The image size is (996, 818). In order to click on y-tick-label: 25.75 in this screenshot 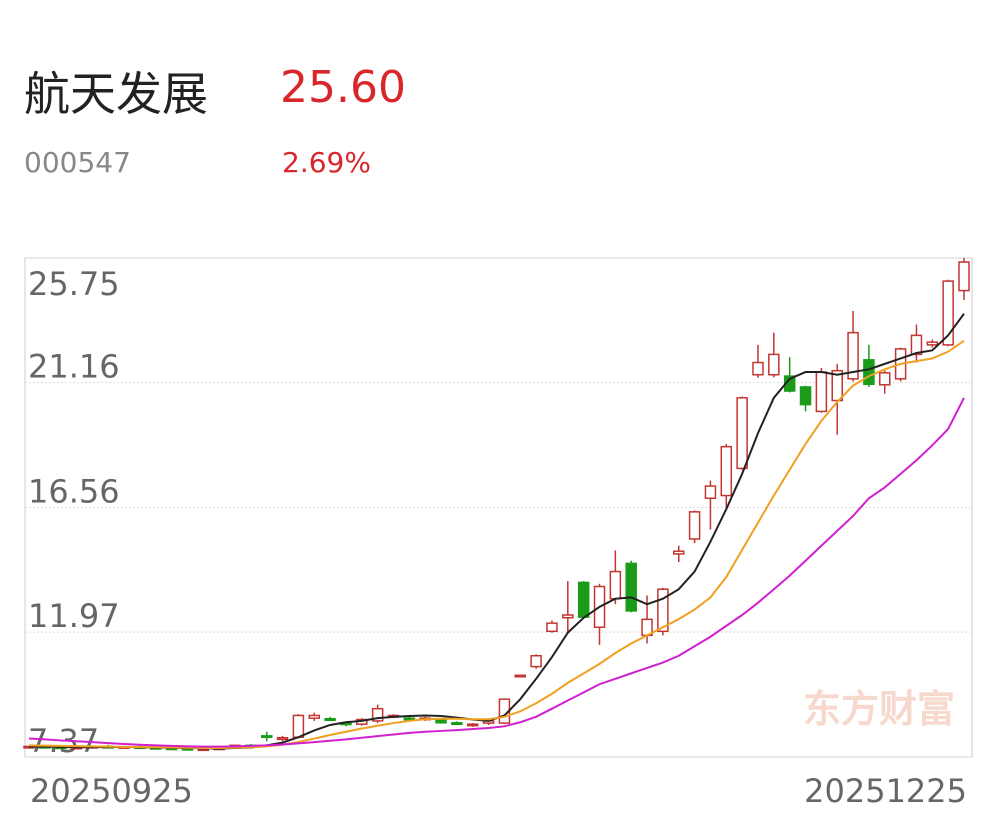, I will do `click(74, 284)`.